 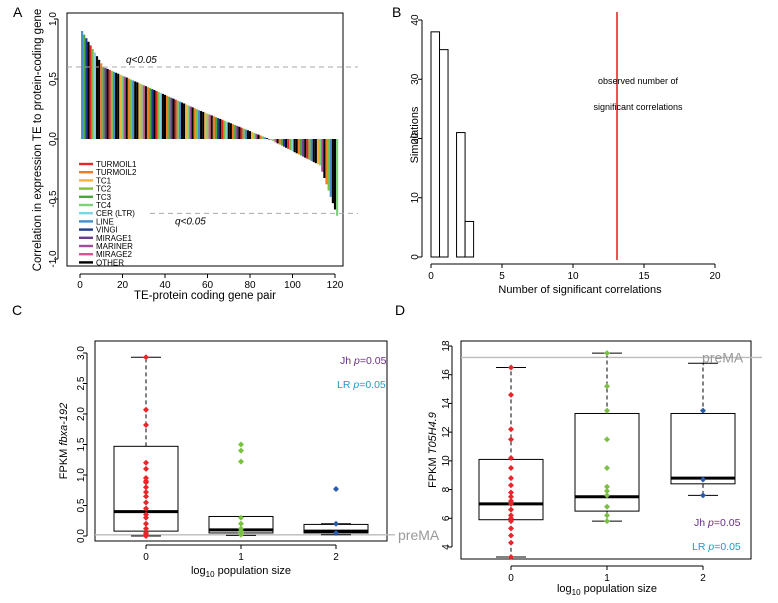 I want to click on x-tick-label: 2, so click(x=336, y=557).